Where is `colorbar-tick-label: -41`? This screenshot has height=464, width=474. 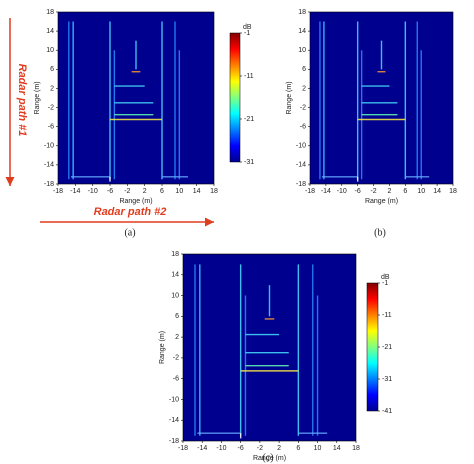 colorbar-tick-label: -41 is located at coordinates (387, 411).